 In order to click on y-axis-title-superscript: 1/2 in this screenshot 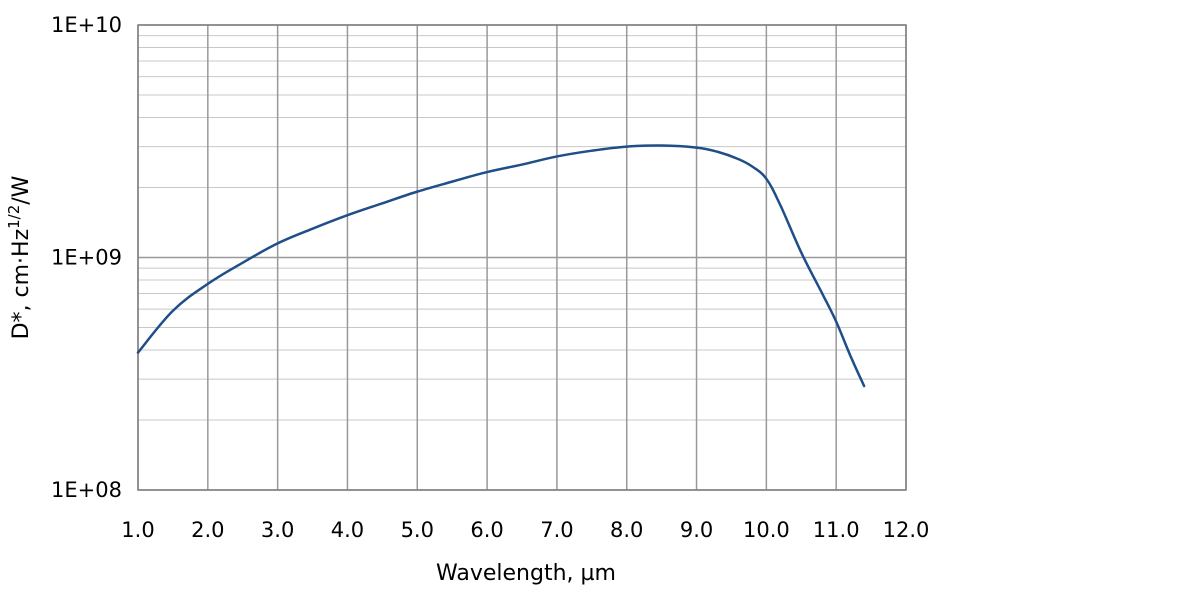, I will do `click(14, 217)`.